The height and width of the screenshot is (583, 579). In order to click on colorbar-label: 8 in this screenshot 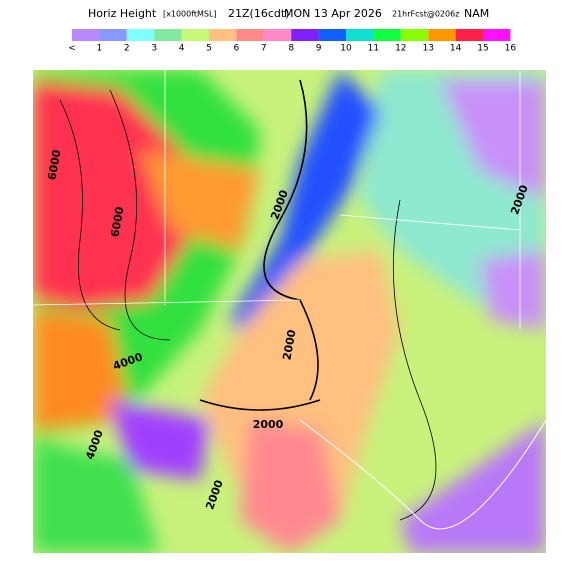, I will do `click(291, 49)`.